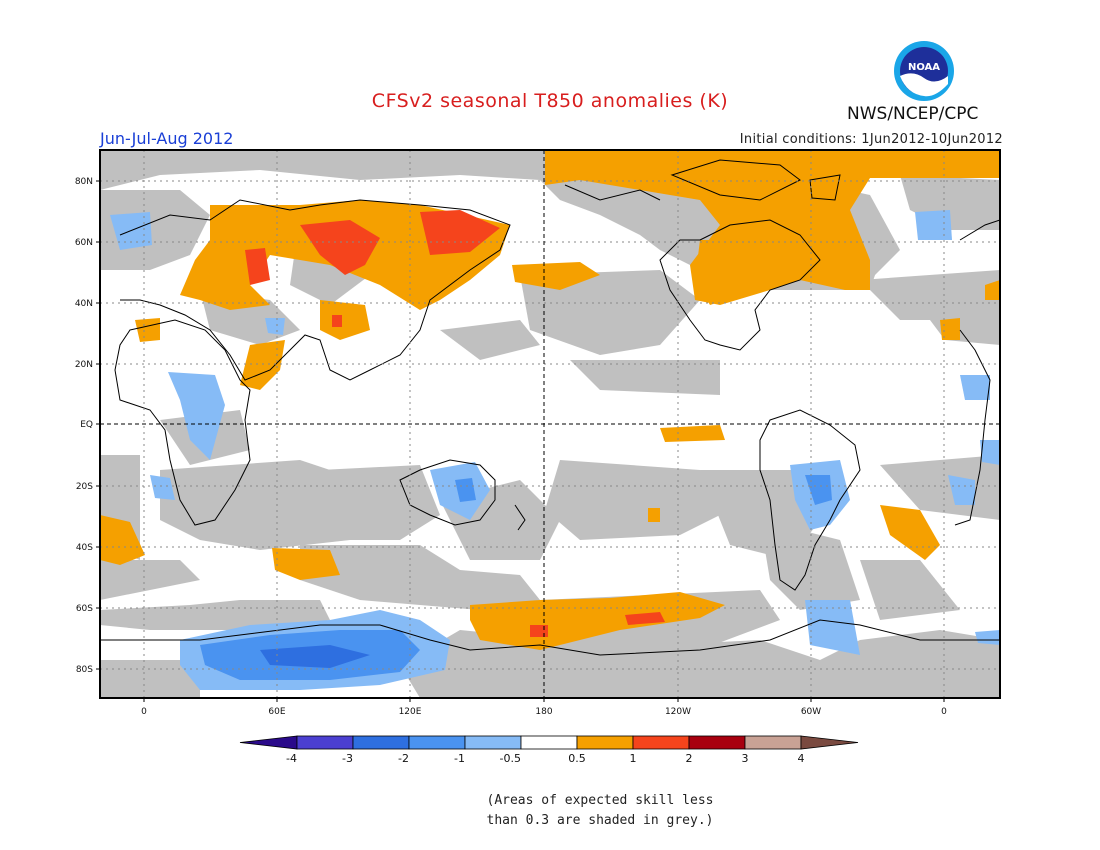 This screenshot has height=850, width=1100. I want to click on lat-label: 40S, so click(84, 548).